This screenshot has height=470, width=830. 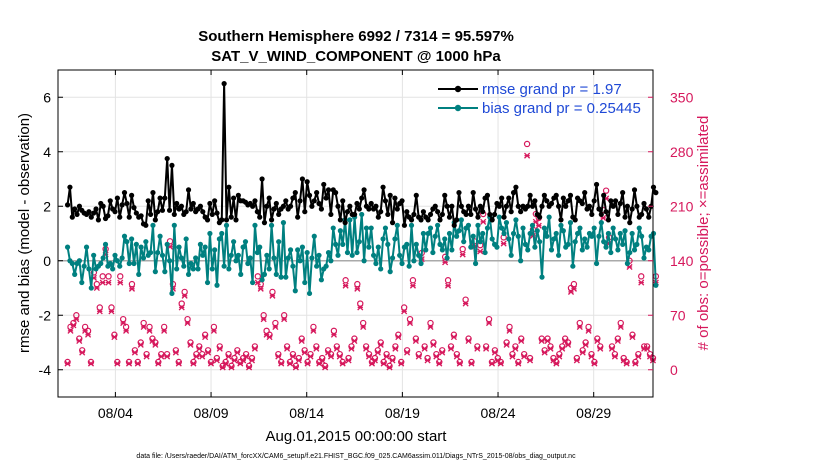 I want to click on x-tick-label: 08/14, so click(x=306, y=413).